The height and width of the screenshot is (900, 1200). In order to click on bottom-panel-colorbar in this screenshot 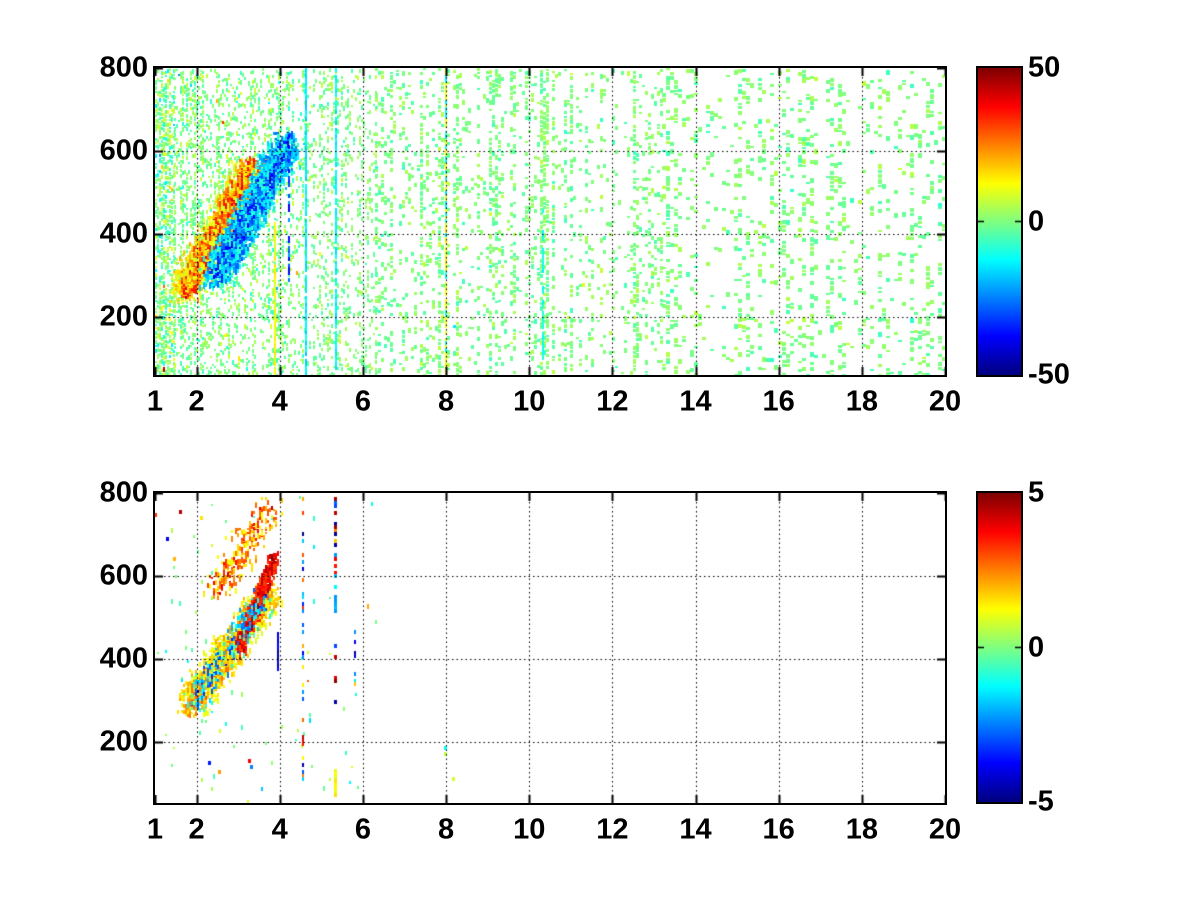, I will do `click(999, 647)`.